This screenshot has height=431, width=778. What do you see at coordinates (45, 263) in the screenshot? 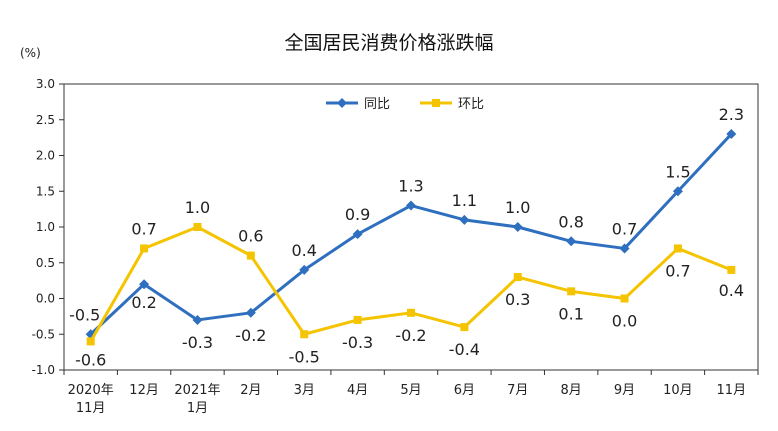
I see `y-tick-label: 0.5` at bounding box center [45, 263].